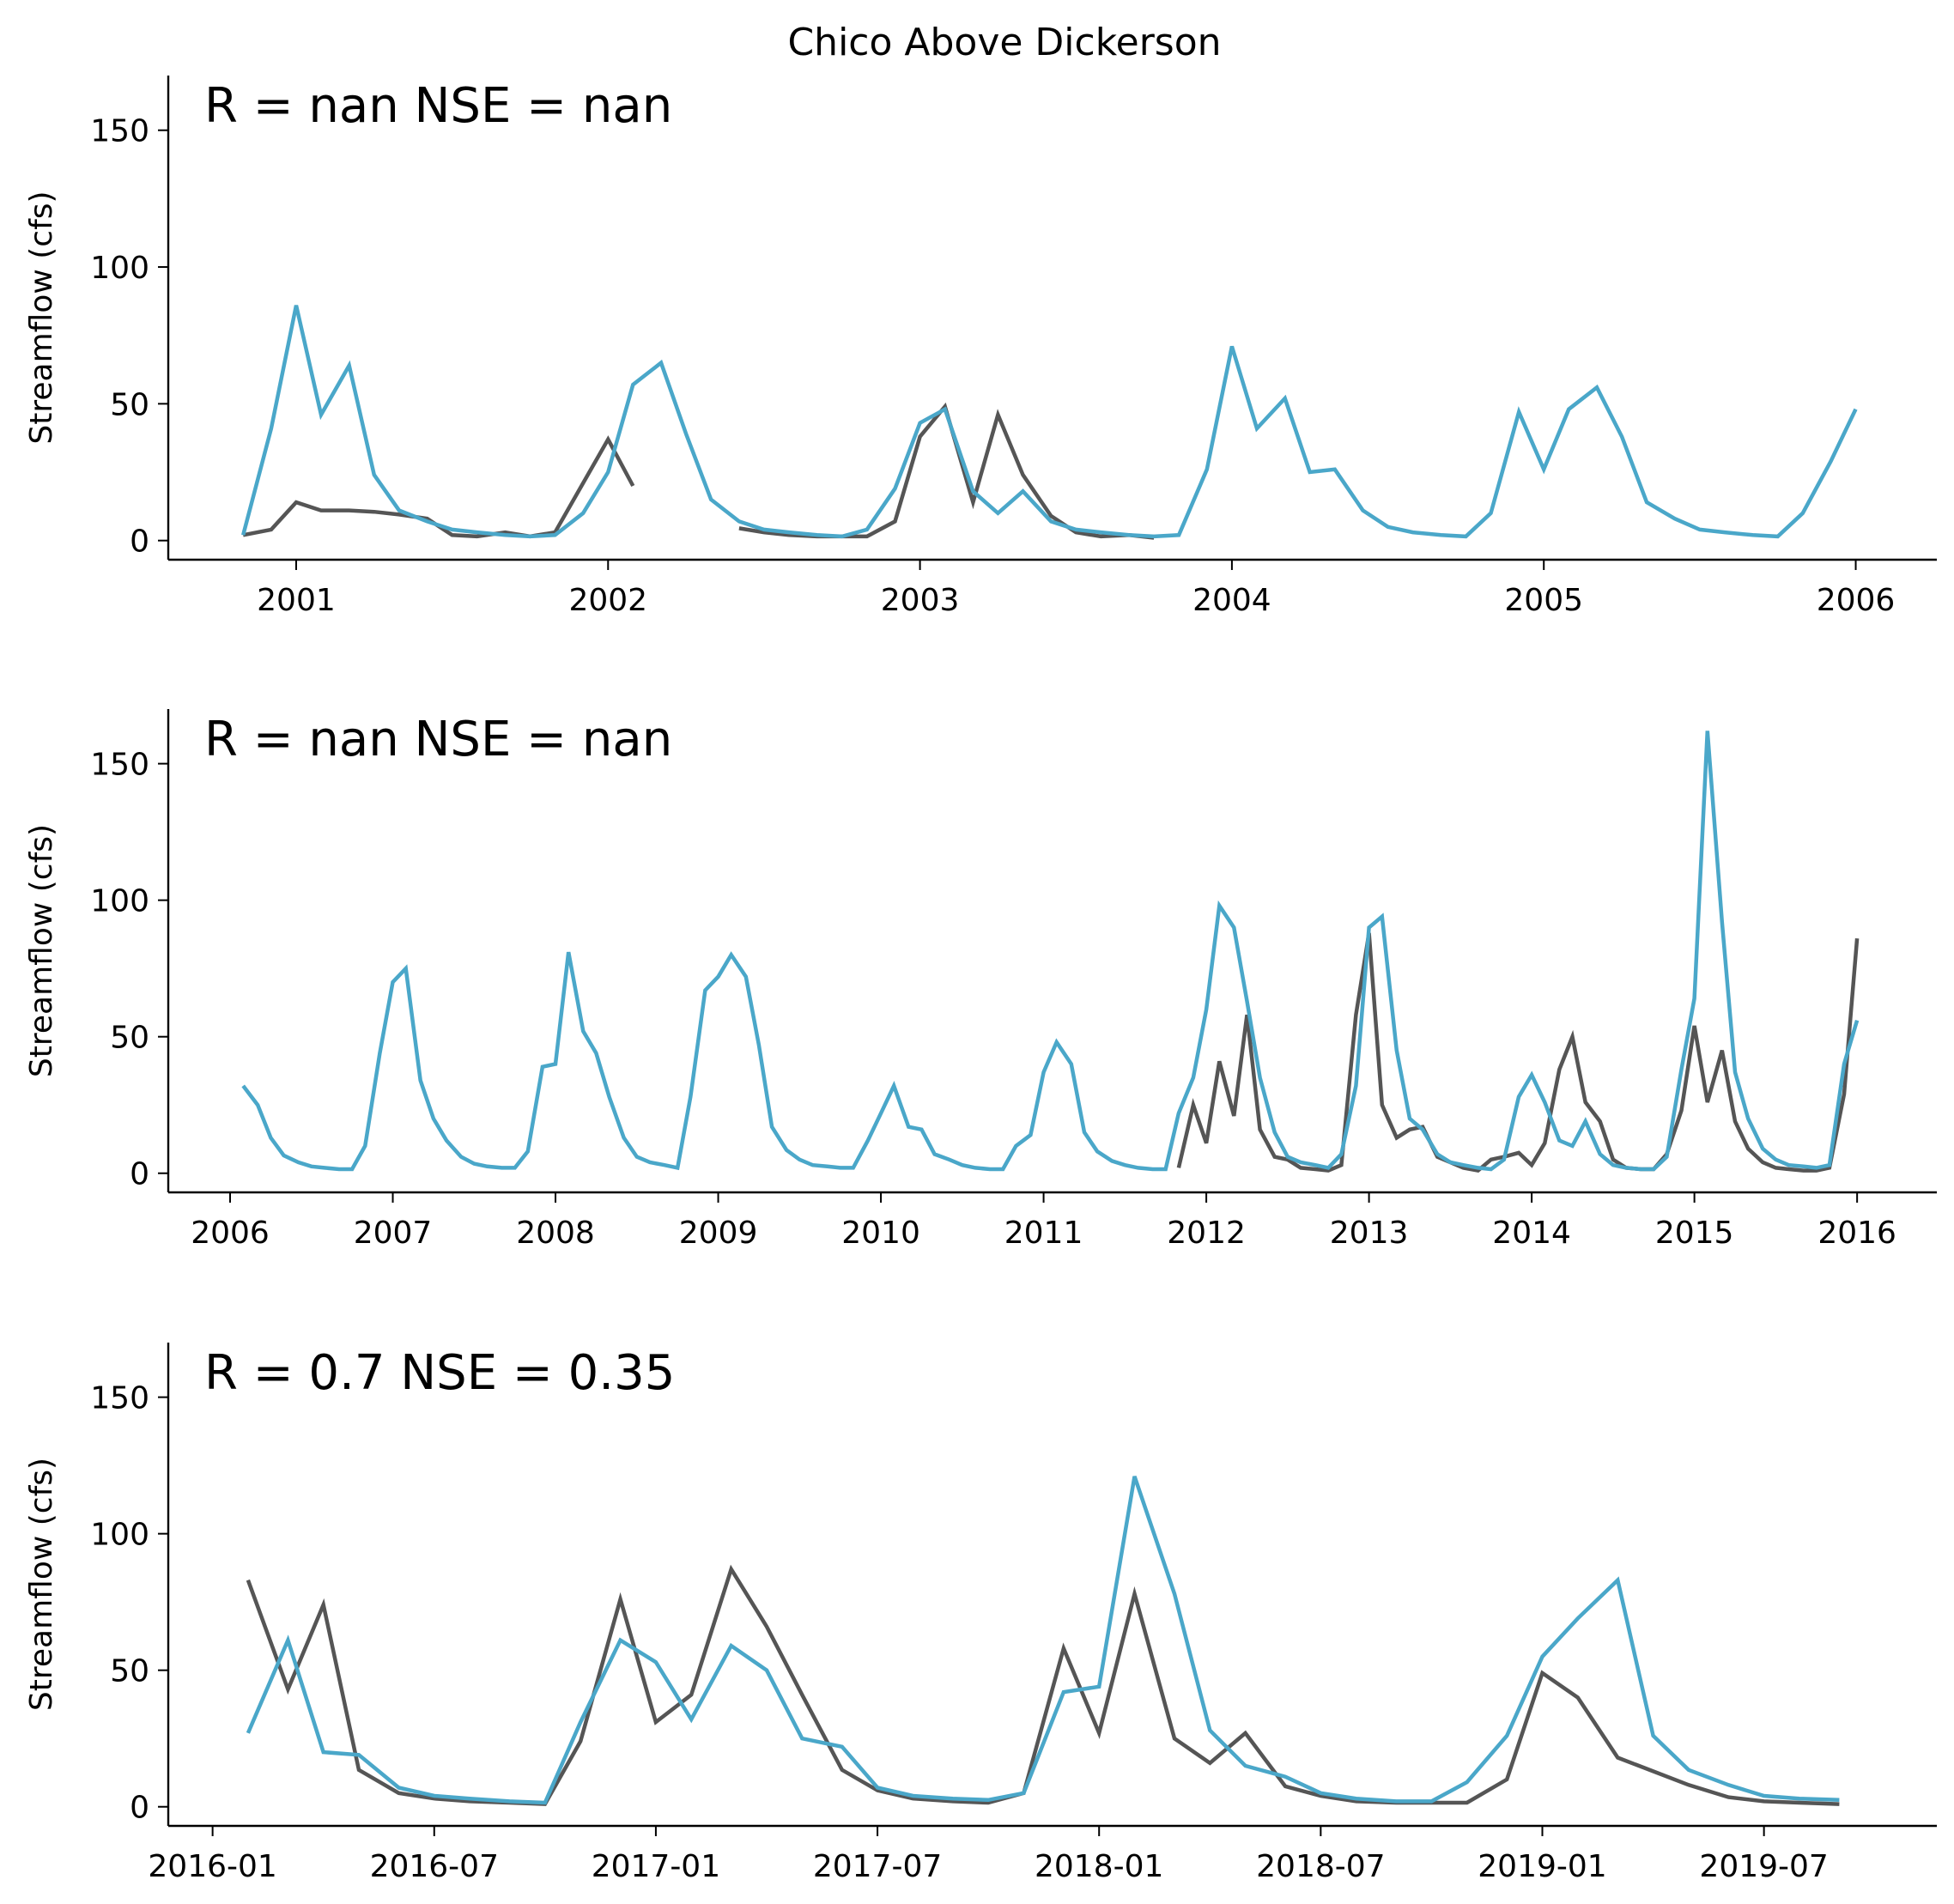  Describe the element at coordinates (656, 1866) in the screenshot. I see `x-tick-label: 2017-01` at that location.